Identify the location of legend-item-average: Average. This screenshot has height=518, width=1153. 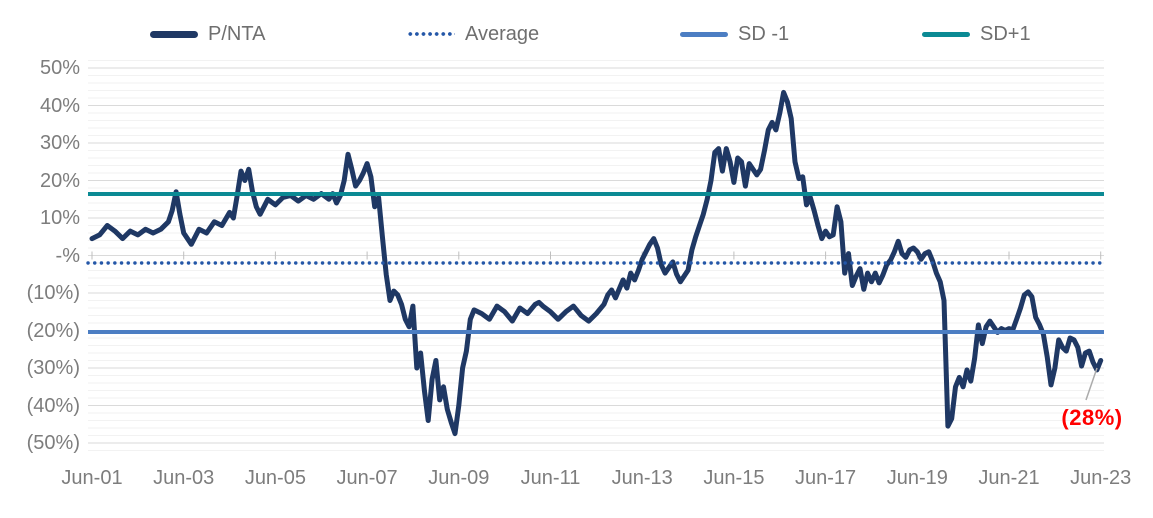
(473, 34).